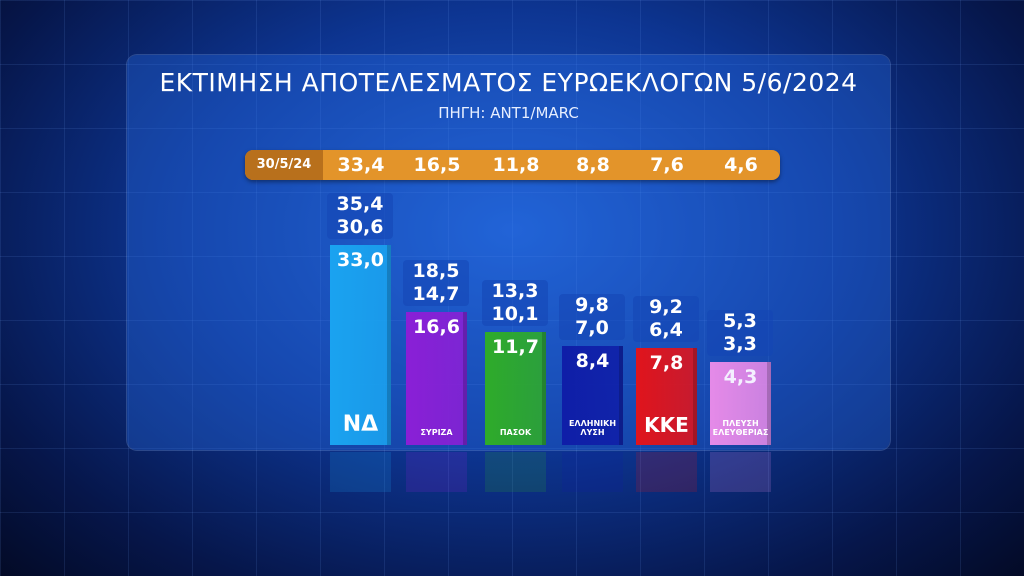  Describe the element at coordinates (436, 432) in the screenshot. I see `party-logo: ΣΥΡΙΖΑ` at that location.